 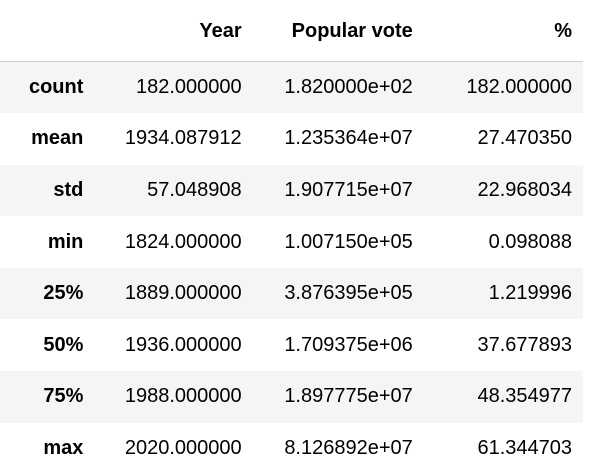 What do you see at coordinates (503, 345) in the screenshot?
I see `cell-percent: 37.677893` at bounding box center [503, 345].